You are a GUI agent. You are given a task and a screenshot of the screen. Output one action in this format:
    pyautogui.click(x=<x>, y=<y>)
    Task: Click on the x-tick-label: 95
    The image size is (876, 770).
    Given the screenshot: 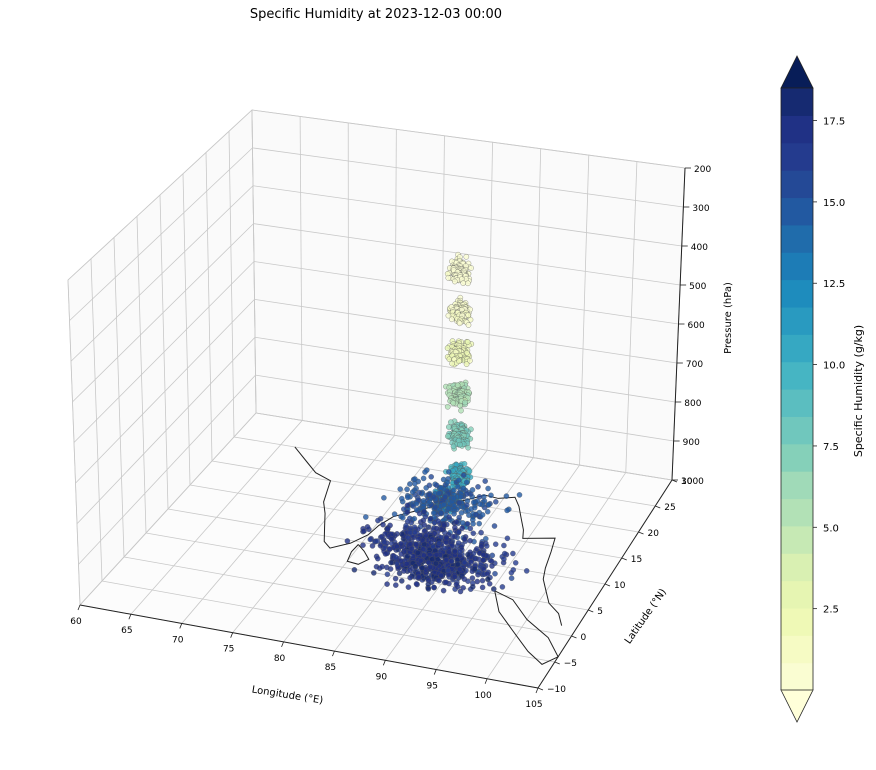 What is the action you would take?
    pyautogui.click(x=431, y=687)
    